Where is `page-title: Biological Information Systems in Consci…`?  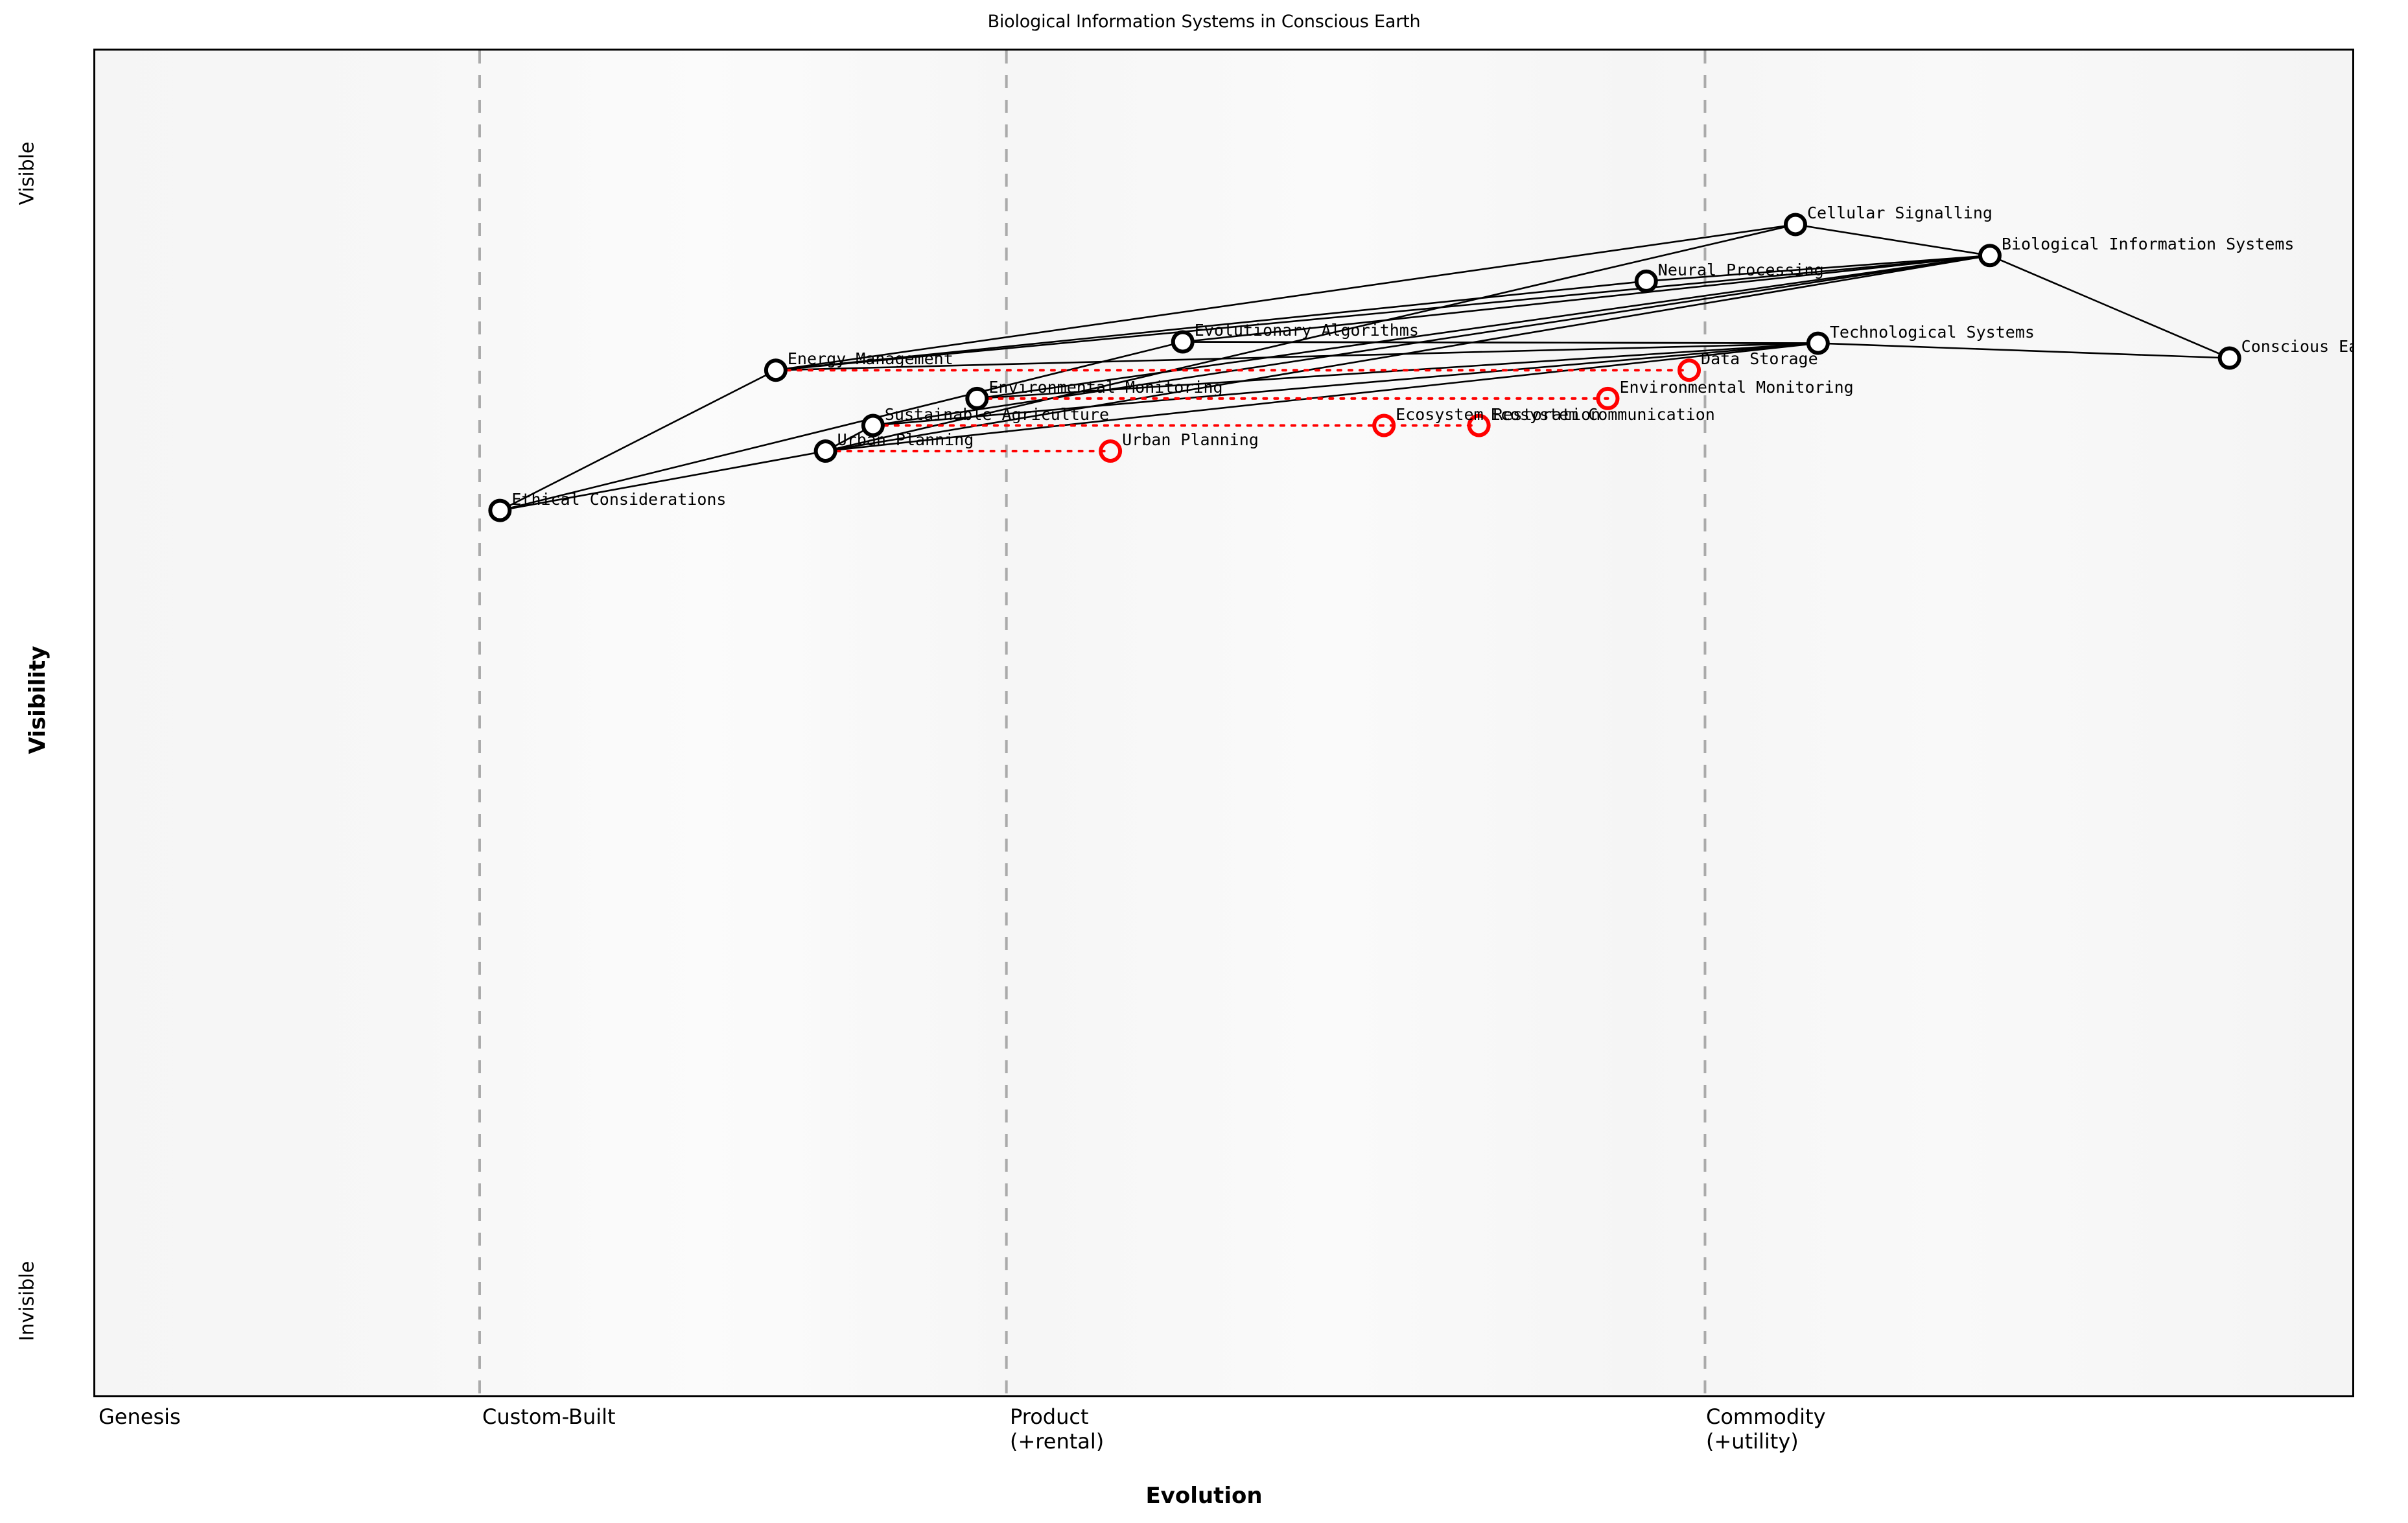
page-title: Biological Information Systems in Consci… is located at coordinates (1204, 22).